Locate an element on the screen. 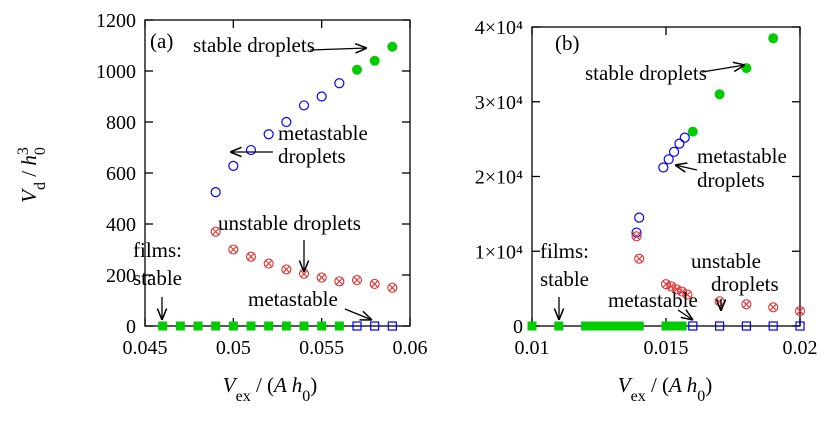 This screenshot has width=830, height=423. y-tick-label: 1000 is located at coordinates (116, 72).